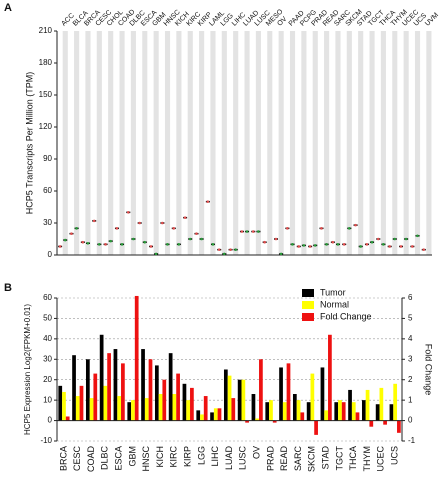 The width and height of the screenshot is (439, 500). I want to click on x-tick-label: DLBC, so click(105, 458).